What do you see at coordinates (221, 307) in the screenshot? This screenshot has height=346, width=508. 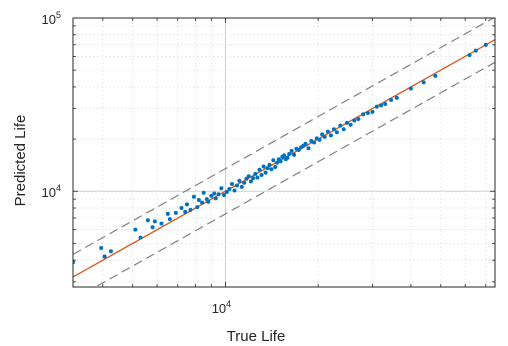 I see `x-tick-label: 104` at bounding box center [221, 307].